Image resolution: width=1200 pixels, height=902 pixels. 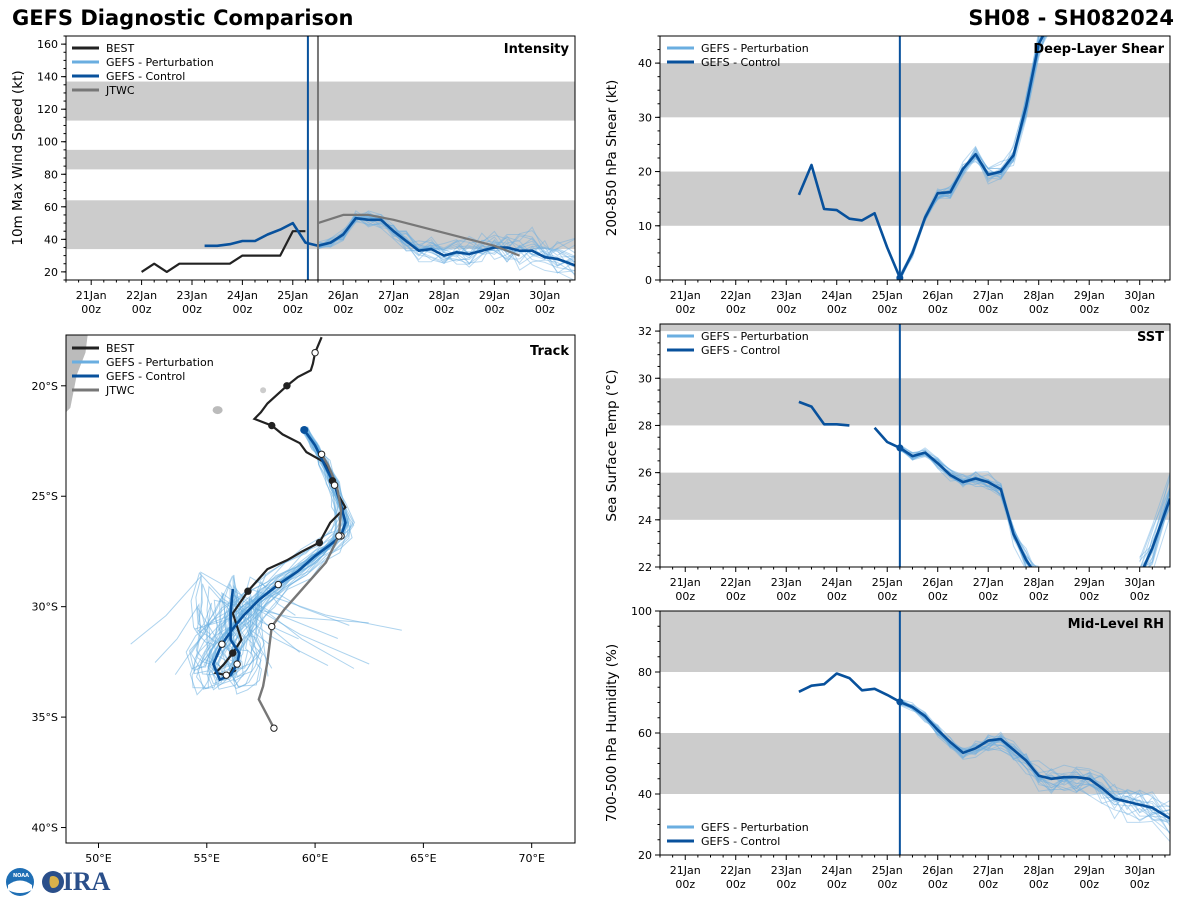 What do you see at coordinates (645, 226) in the screenshot?
I see `shear-ytick-label: 10` at bounding box center [645, 226].